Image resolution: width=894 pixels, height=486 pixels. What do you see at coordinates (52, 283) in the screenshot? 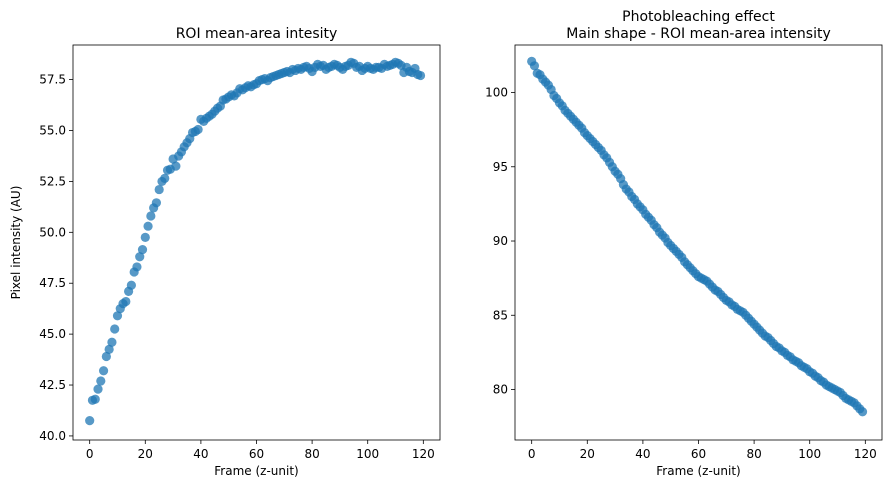
I see `y-tick-label: 47.5` at bounding box center [52, 283].